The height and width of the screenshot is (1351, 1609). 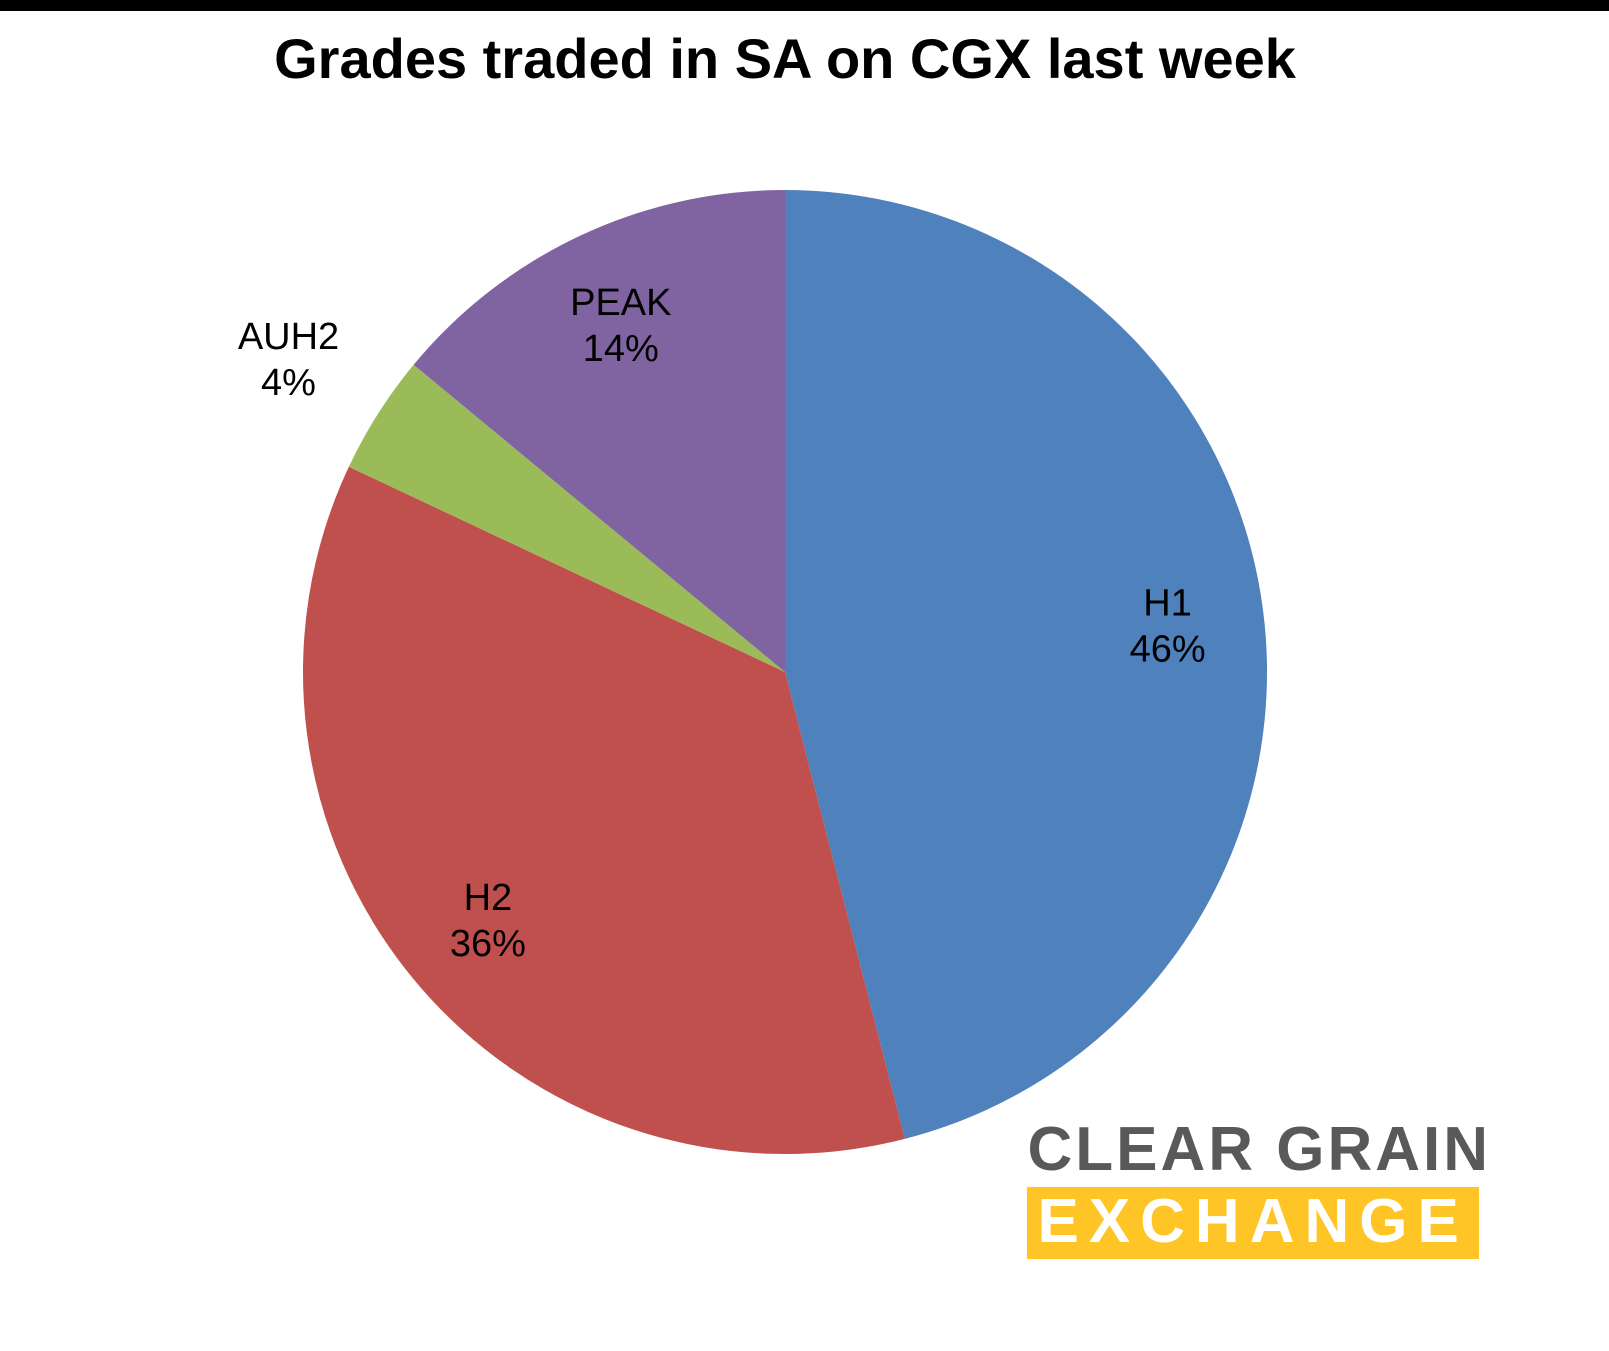 I want to click on pie-slice-peak, so click(x=599, y=431).